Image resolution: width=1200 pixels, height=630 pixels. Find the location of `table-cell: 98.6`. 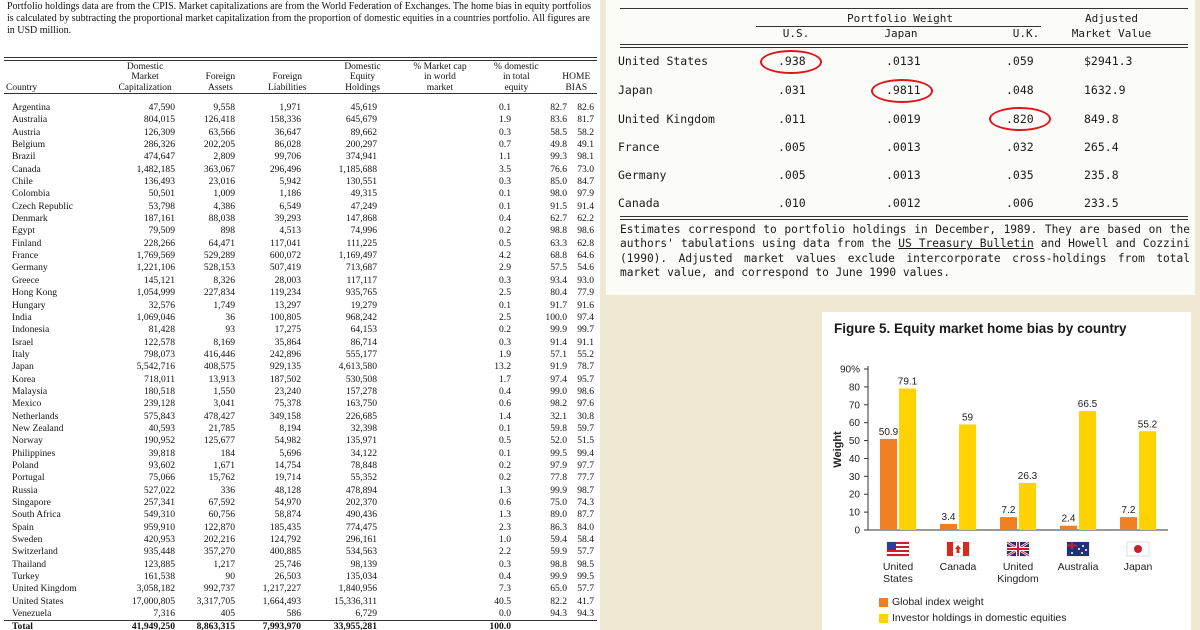

table-cell: 98.6 is located at coordinates (585, 391).